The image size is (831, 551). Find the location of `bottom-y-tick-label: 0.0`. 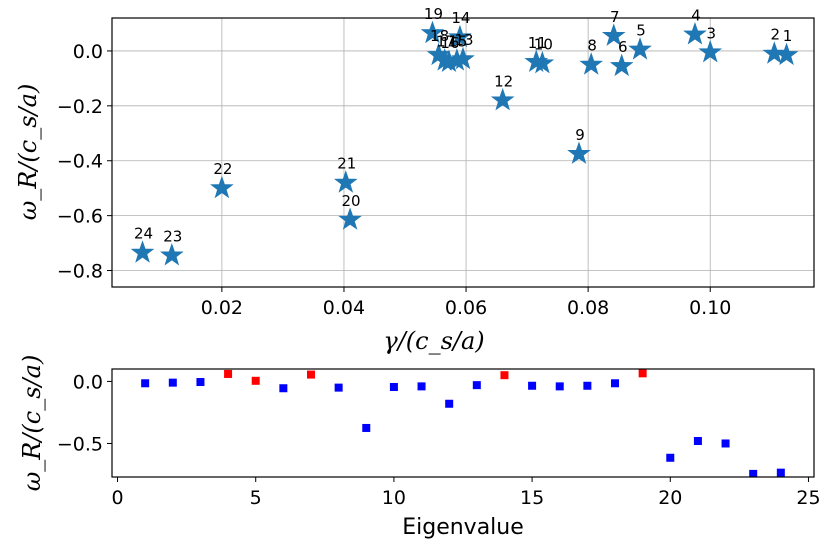

bottom-y-tick-label: 0.0 is located at coordinates (88, 382).